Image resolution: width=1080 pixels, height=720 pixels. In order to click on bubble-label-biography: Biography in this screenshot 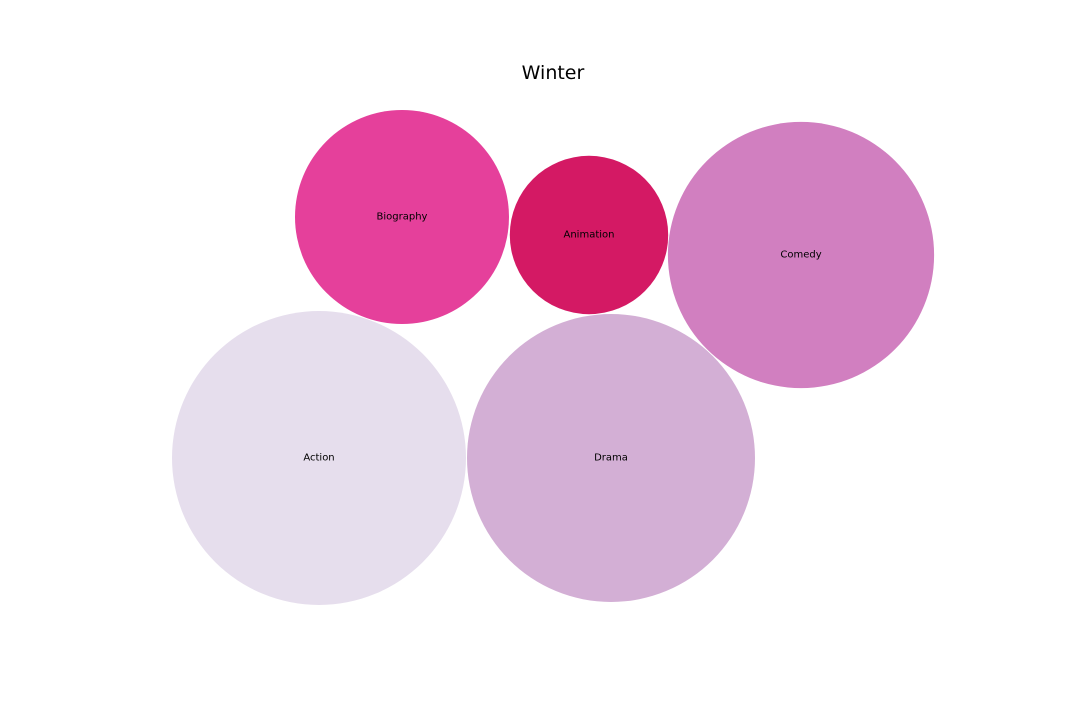, I will do `click(402, 217)`.